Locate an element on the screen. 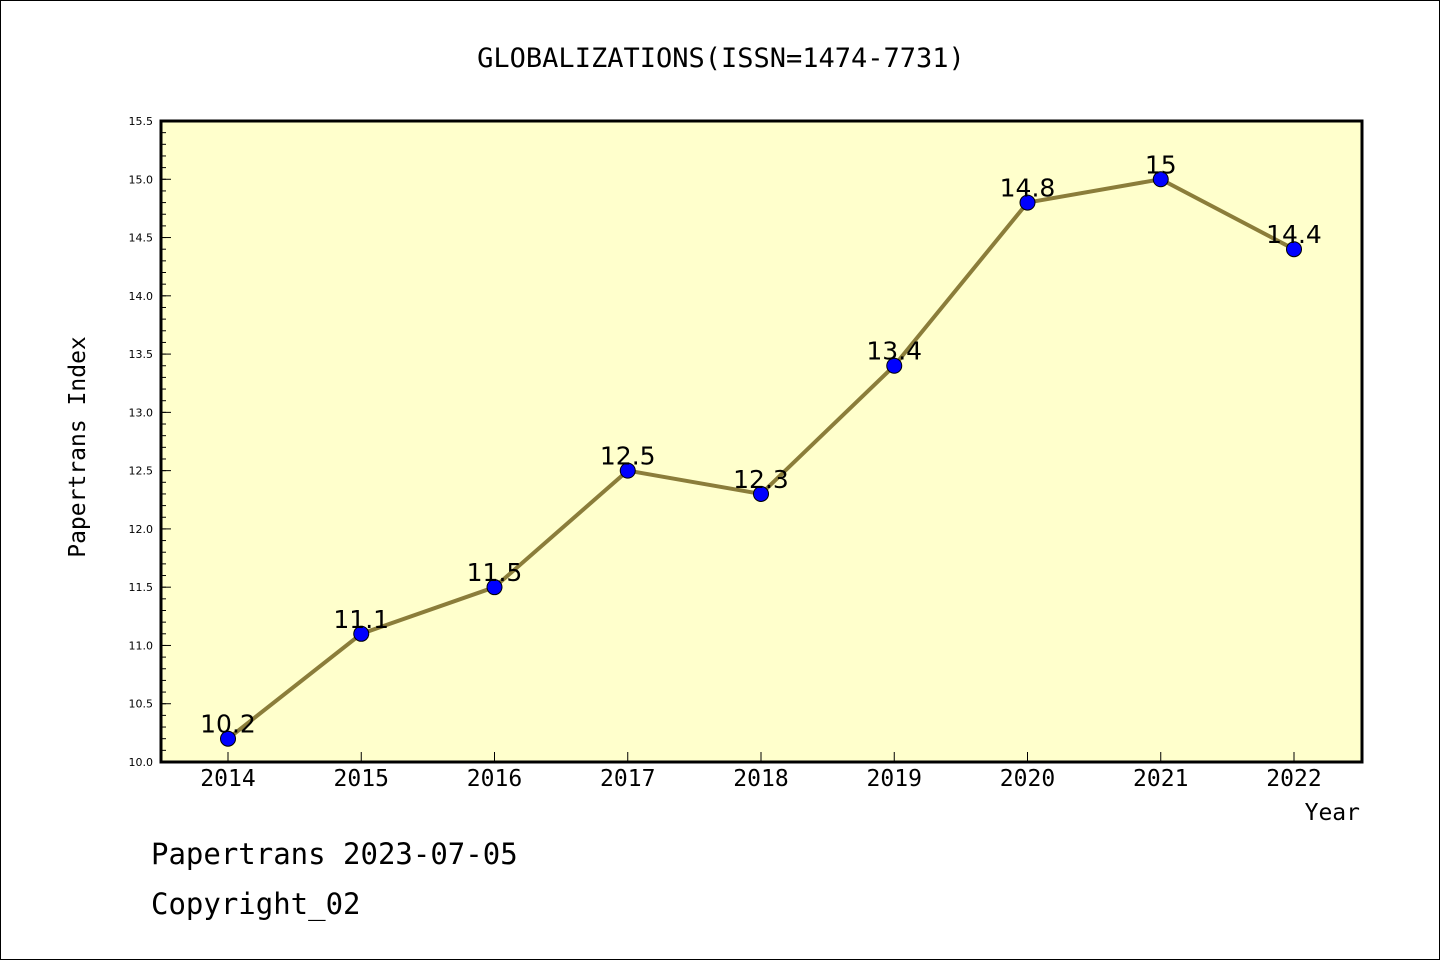 Image resolution: width=1440 pixels, height=964 pixels. x-axis-ticks: 2014 2015 2016 2017 2018 2019 2020 2021 2022 is located at coordinates (761, 772).